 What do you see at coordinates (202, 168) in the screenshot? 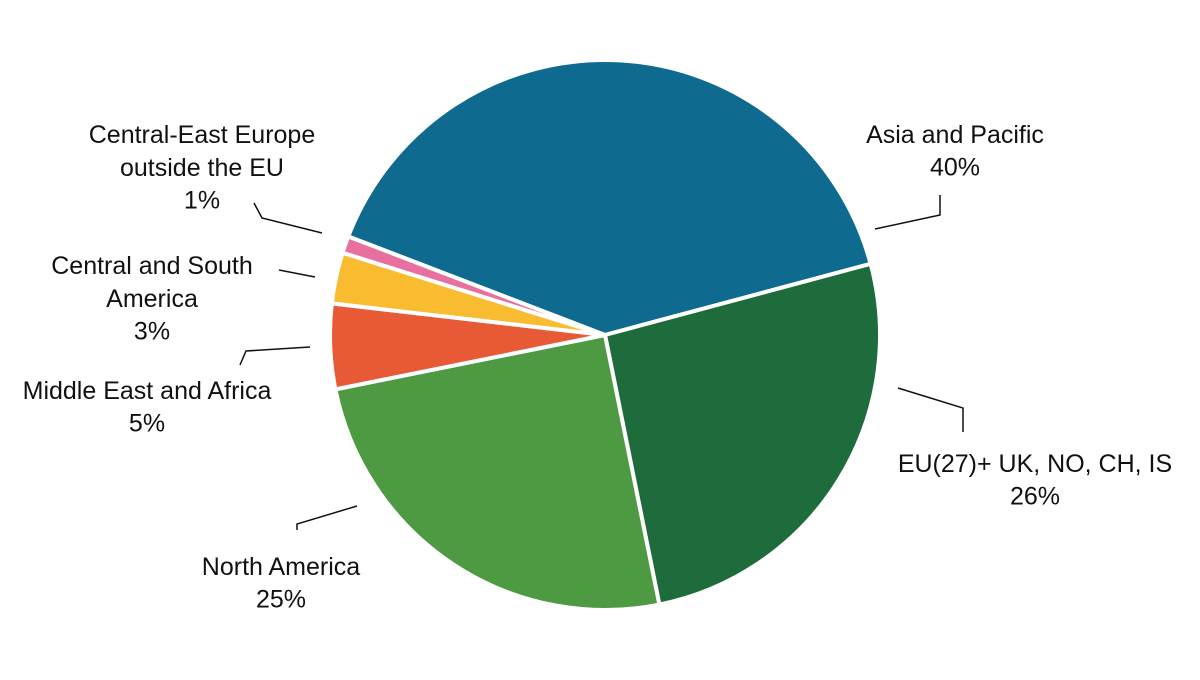
I see `label-line: outside the EU` at bounding box center [202, 168].